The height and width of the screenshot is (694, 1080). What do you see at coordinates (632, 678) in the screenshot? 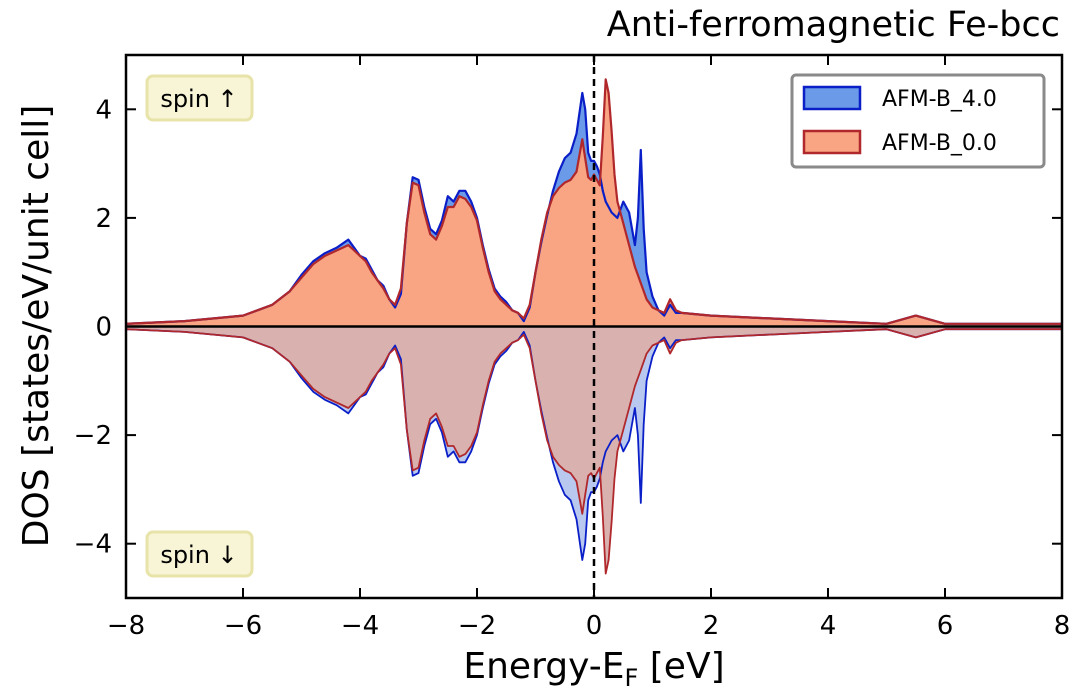
I see `x-axis-title-subscript: F` at bounding box center [632, 678].